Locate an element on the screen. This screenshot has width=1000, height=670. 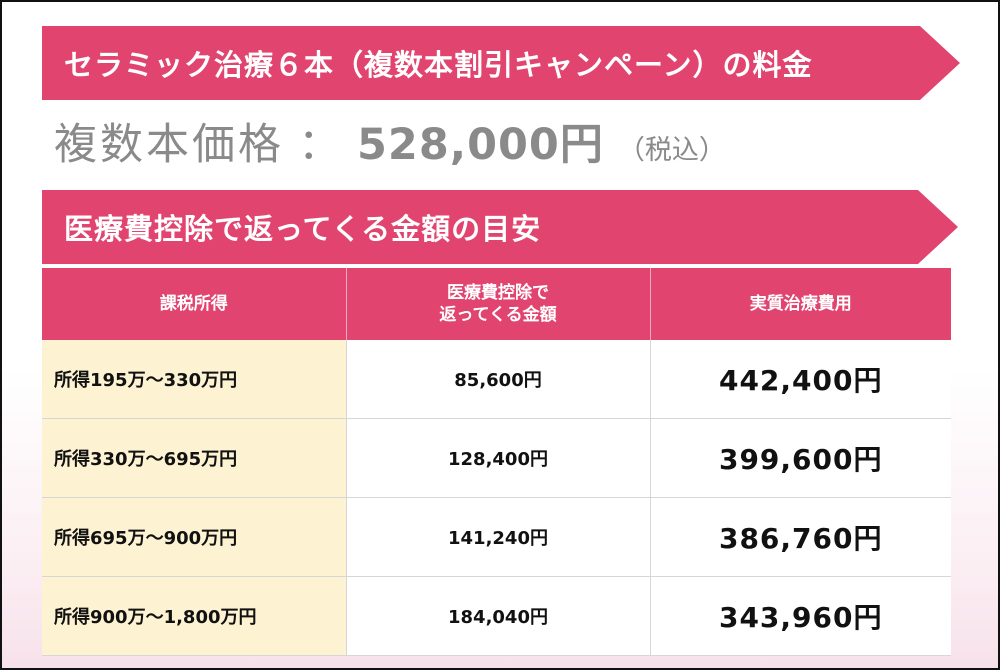
header-refund-line1: 医療費控除で is located at coordinates (498, 293).